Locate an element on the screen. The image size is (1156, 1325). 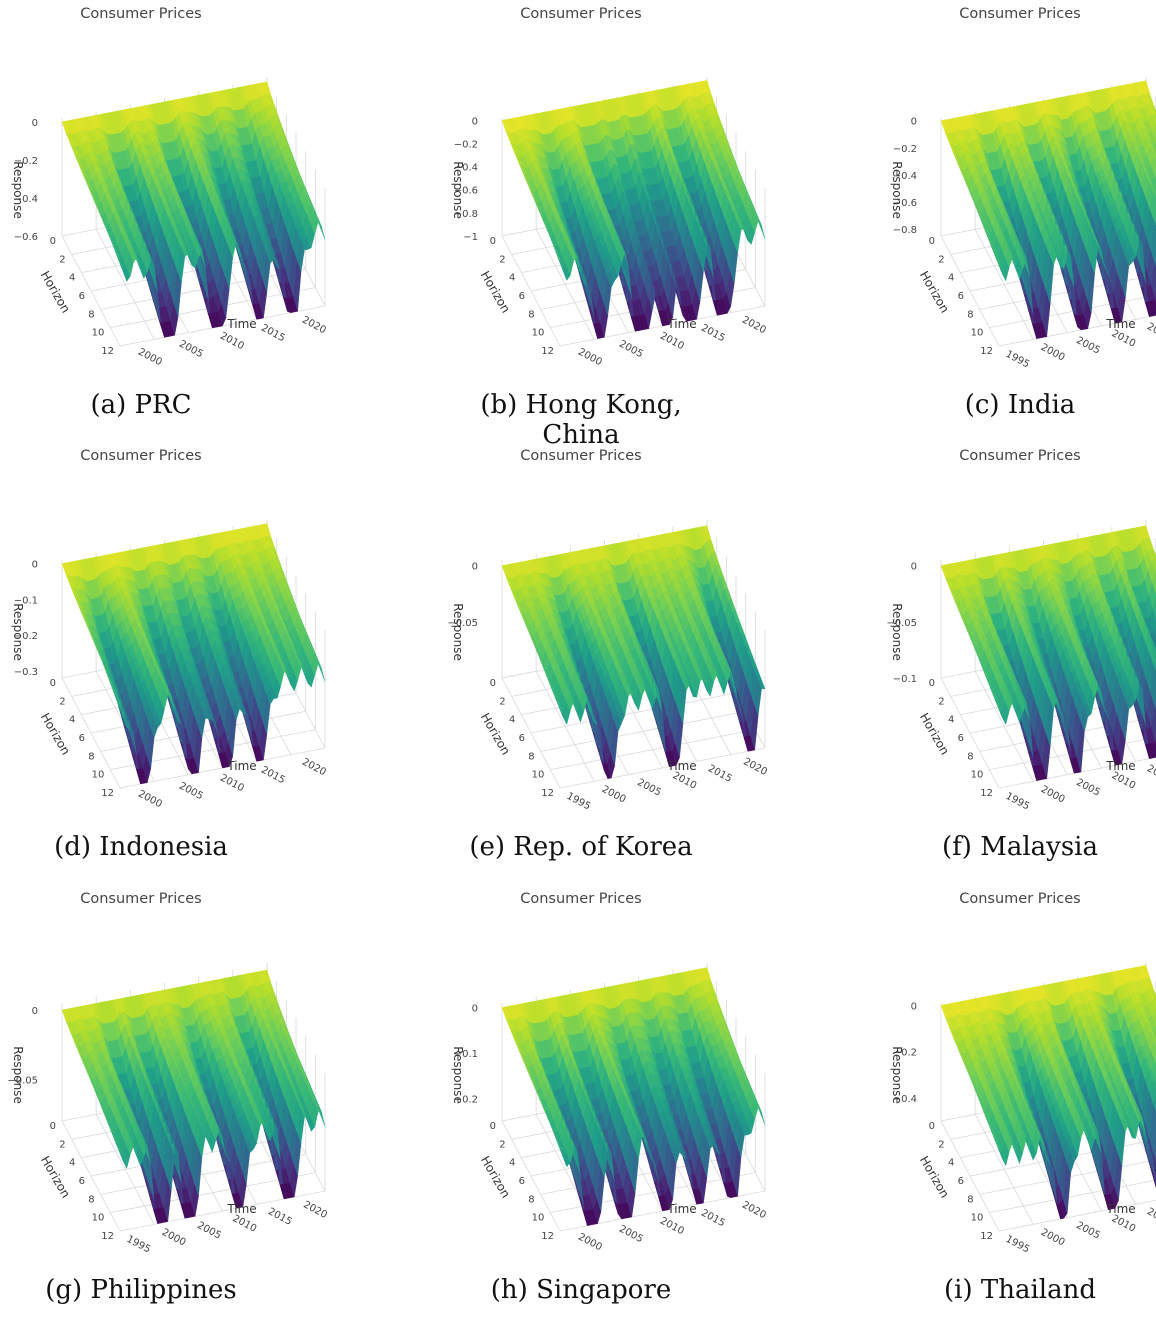
response-tick: −1 is located at coordinates (470, 237).